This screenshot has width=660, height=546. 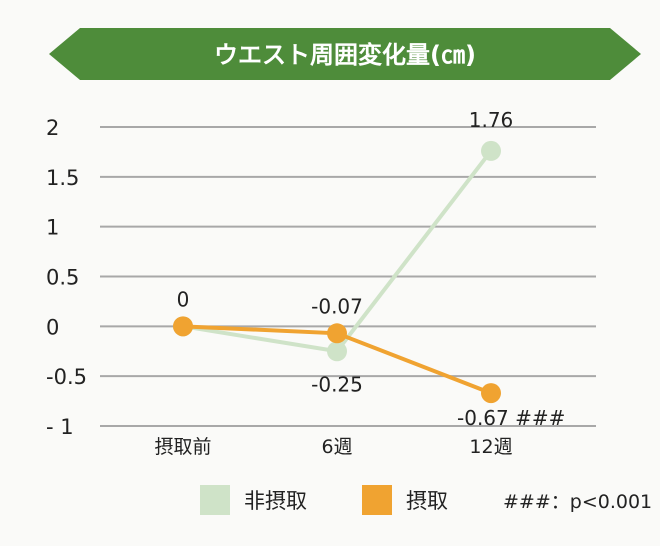 I want to click on data-label: -0.07, so click(x=337, y=306).